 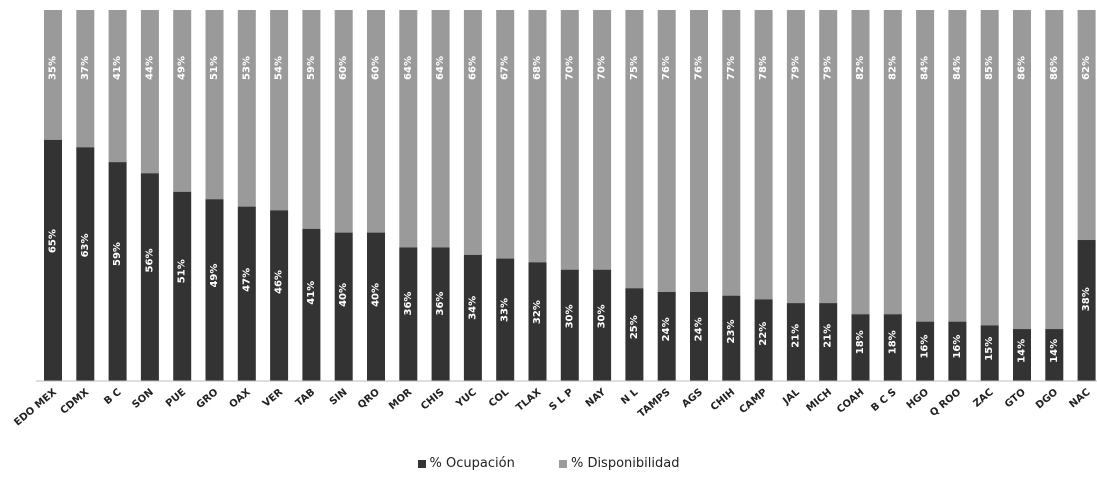 What do you see at coordinates (1054, 351) in the screenshot?
I see `label-ocupacion-dgo: 14%` at bounding box center [1054, 351].